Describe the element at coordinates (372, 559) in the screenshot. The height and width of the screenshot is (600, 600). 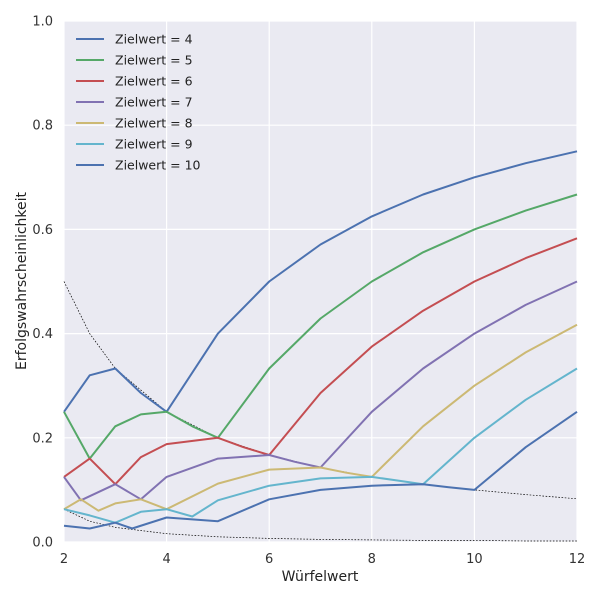
I see `x-tick-label: 8` at that location.